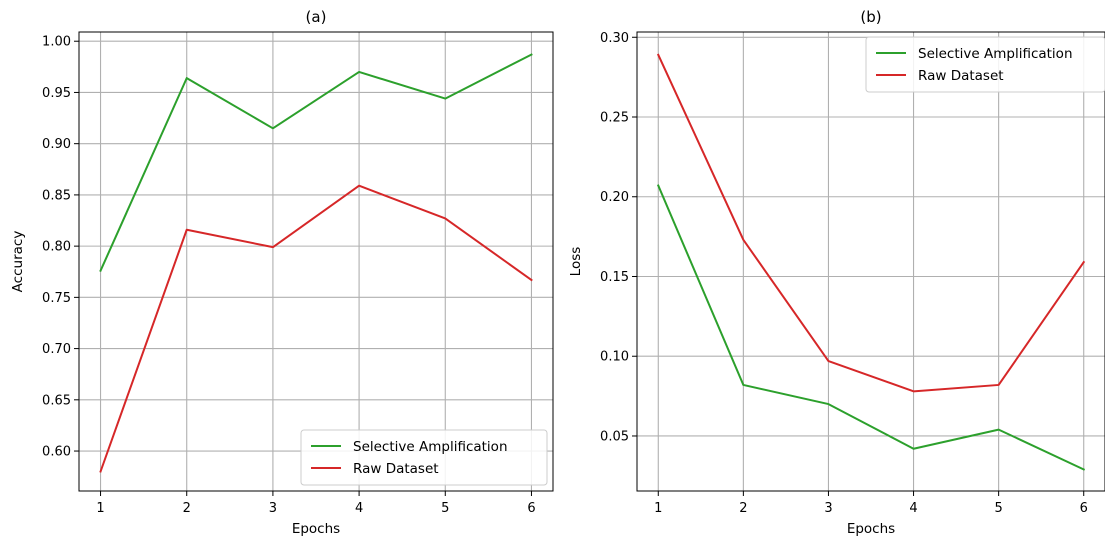  I want to click on y-tick-label: 0.70, so click(56, 349).